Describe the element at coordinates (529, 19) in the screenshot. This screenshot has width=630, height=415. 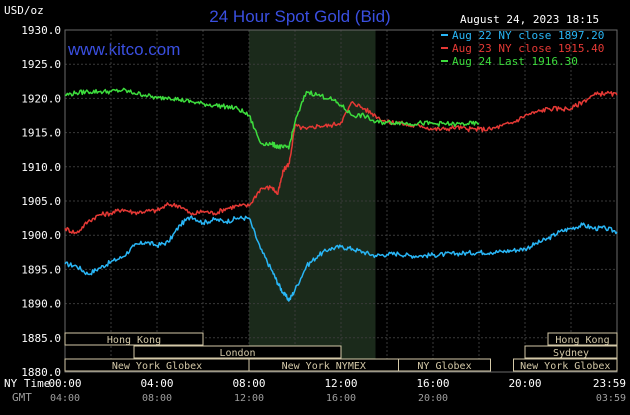
I see `timestamp: August 24, 2023 18:15` at that location.